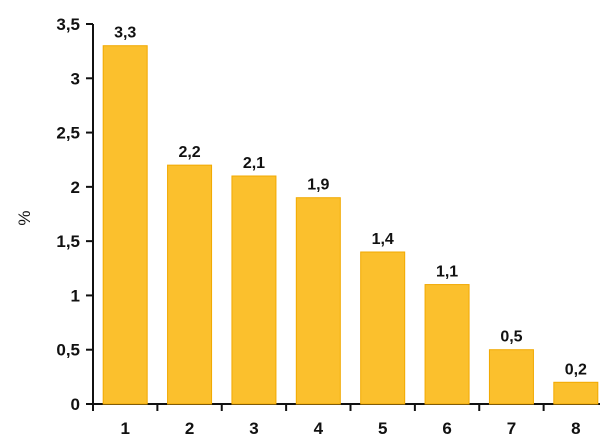  What do you see at coordinates (189, 428) in the screenshot?
I see `x-tick-label: 2` at bounding box center [189, 428].